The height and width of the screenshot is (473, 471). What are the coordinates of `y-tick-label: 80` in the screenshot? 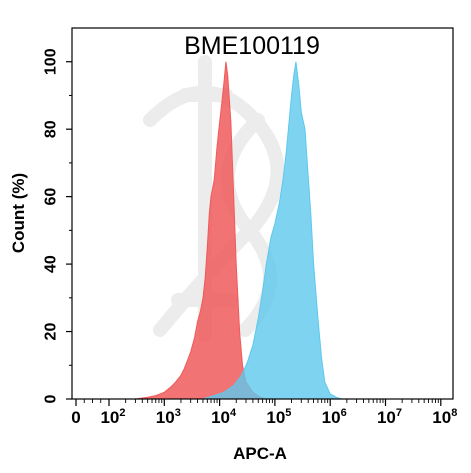 It's located at (51, 129).